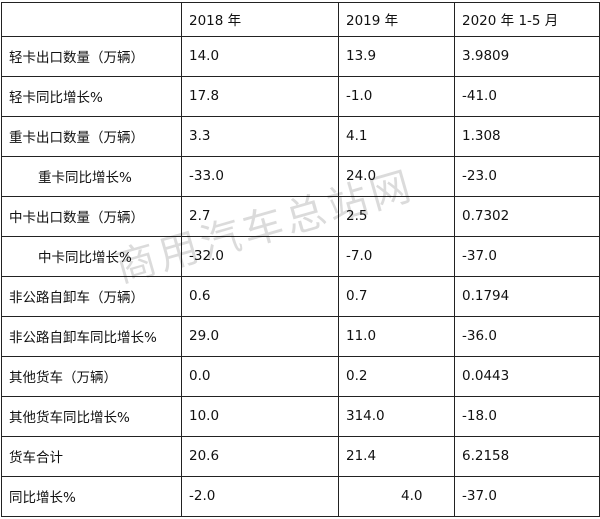 This screenshot has height=519, width=600. I want to click on row-label: 中卡同比增长%, so click(91, 256).